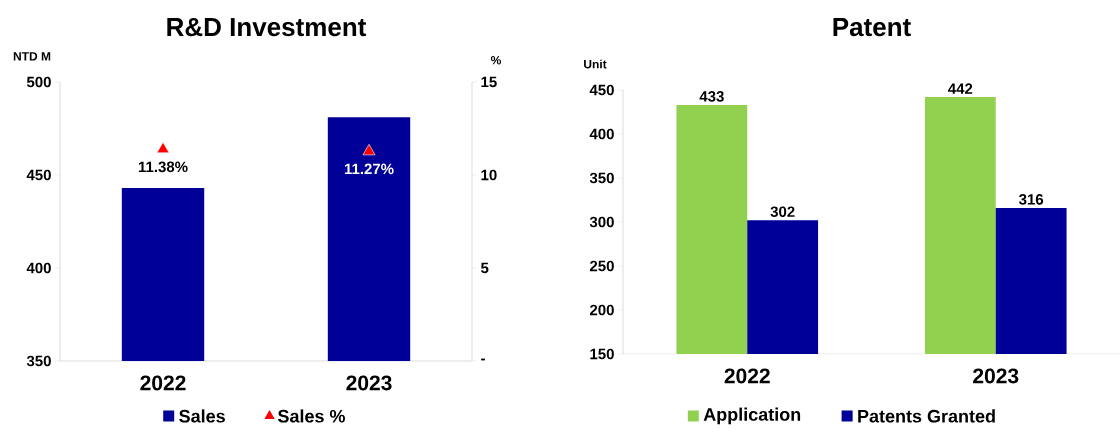 The image size is (1120, 434). Describe the element at coordinates (483, 359) in the screenshot. I see `y2-tick-label: -` at that location.